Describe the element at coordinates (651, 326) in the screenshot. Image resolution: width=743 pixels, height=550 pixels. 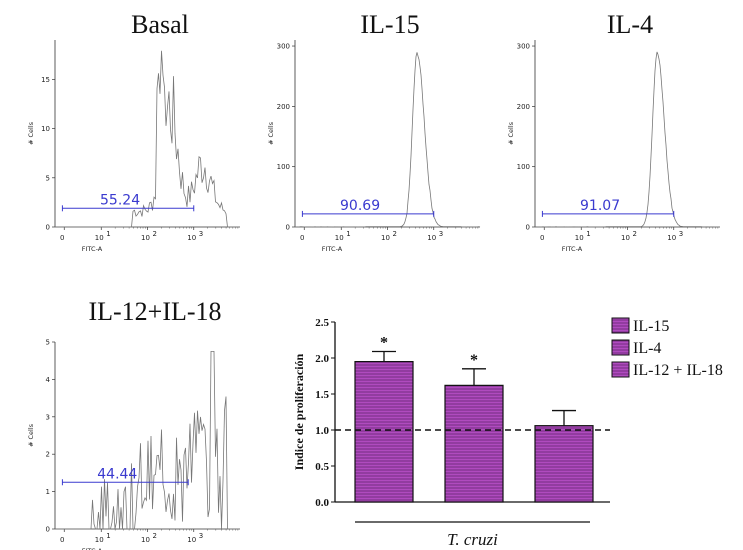
I see `legend-label: IL-15` at that location.